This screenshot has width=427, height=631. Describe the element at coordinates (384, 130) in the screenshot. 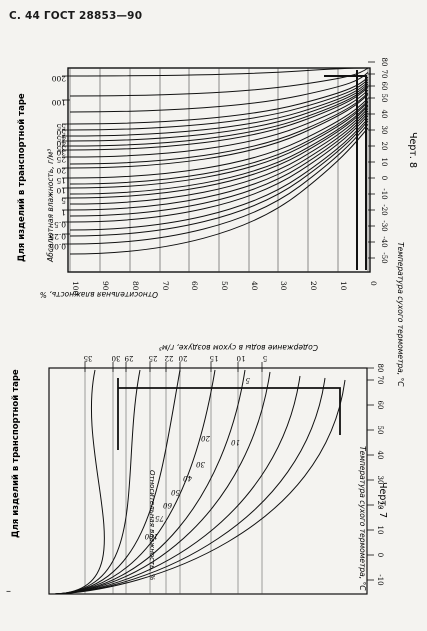

I see `chart-8-temp-tick: 30` at that location.